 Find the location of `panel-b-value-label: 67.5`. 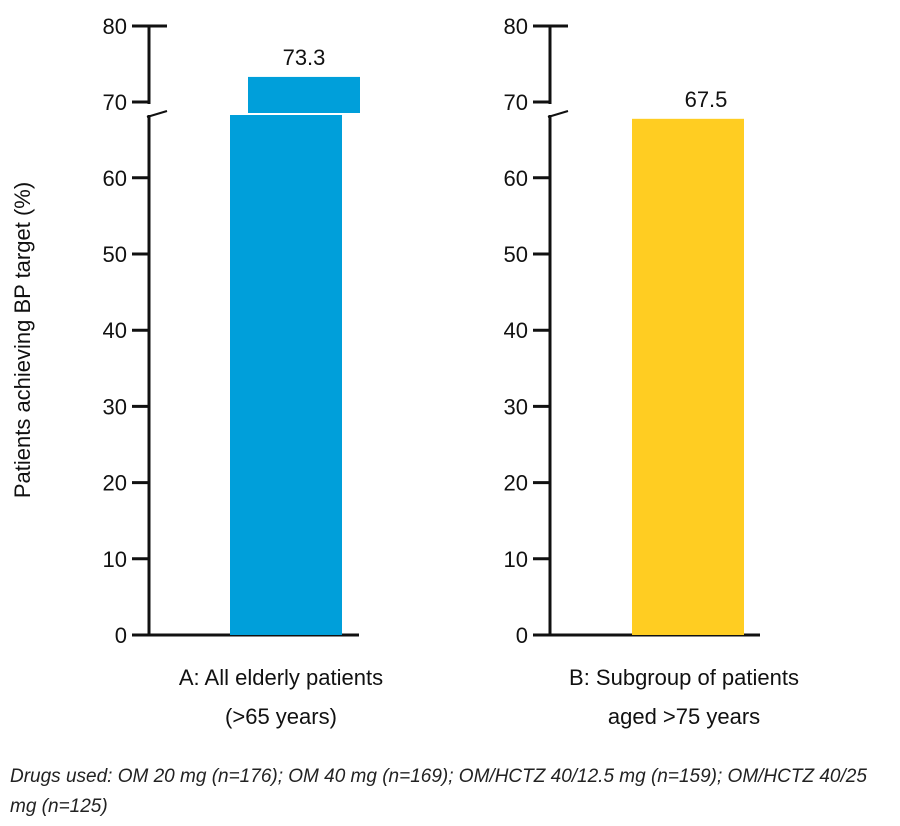

panel-b-value-label: 67.5 is located at coordinates (706, 99).